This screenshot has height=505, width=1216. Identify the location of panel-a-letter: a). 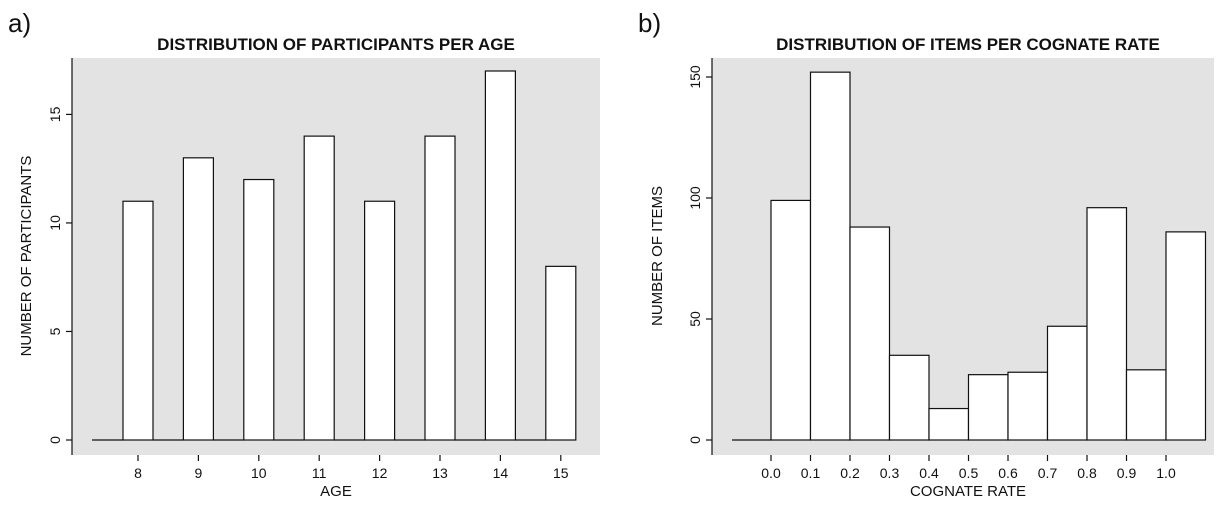
(20, 23).